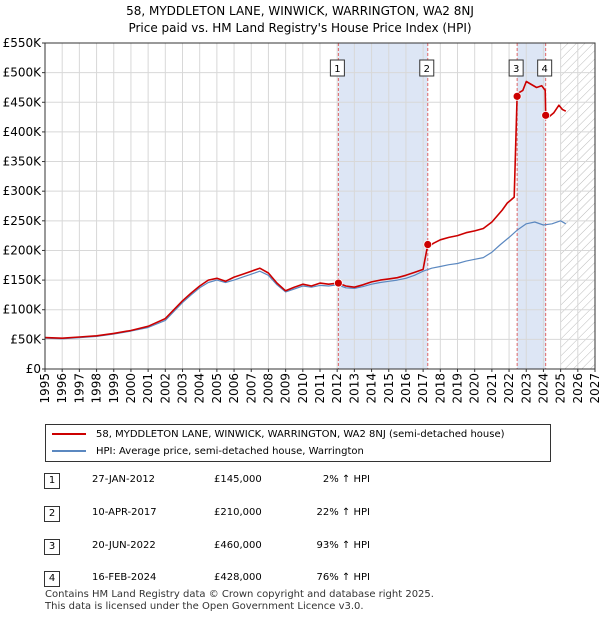 This screenshot has width=600, height=620. What do you see at coordinates (372, 388) in the screenshot?
I see `x-tick-label: 2014` at bounding box center [372, 388].